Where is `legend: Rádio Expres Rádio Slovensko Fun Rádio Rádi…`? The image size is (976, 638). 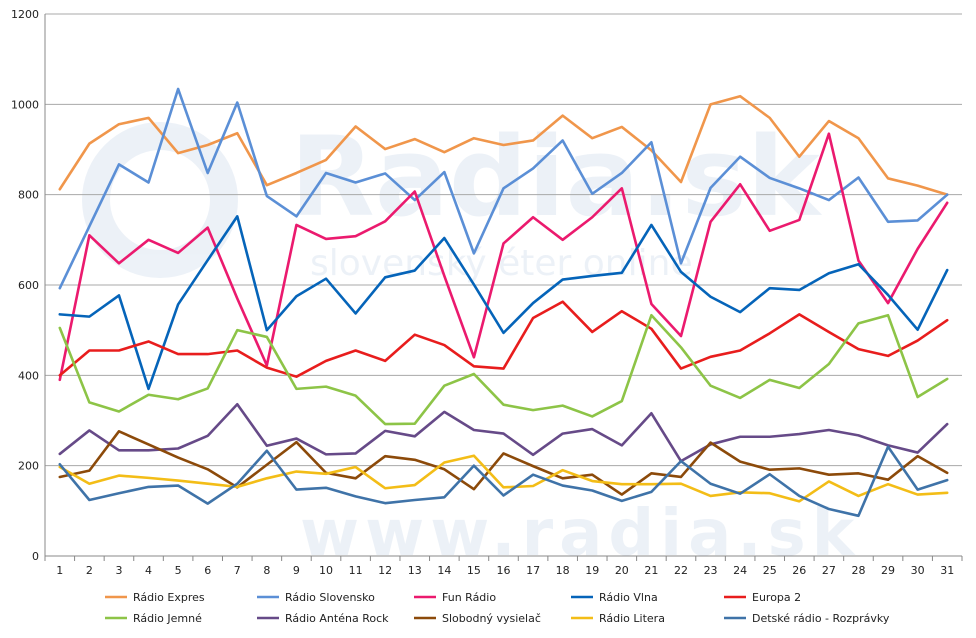
legend: Rádio Expres Rádio Slovensko Fun Rádio Rádi… is located at coordinates (497, 608).